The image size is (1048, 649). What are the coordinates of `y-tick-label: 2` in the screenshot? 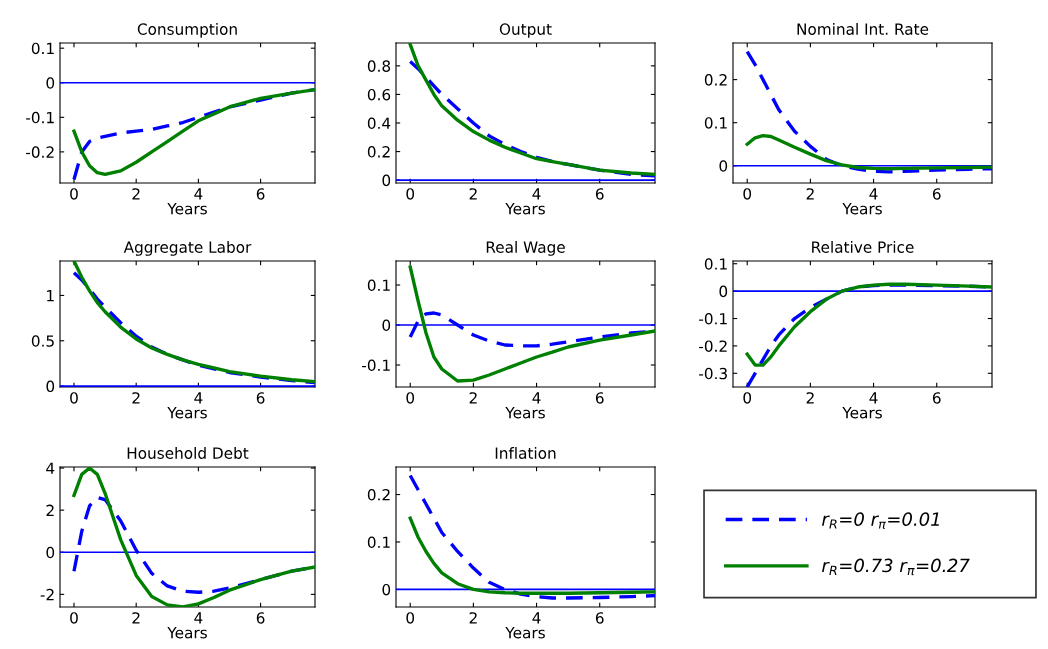 It's located at (50, 510).